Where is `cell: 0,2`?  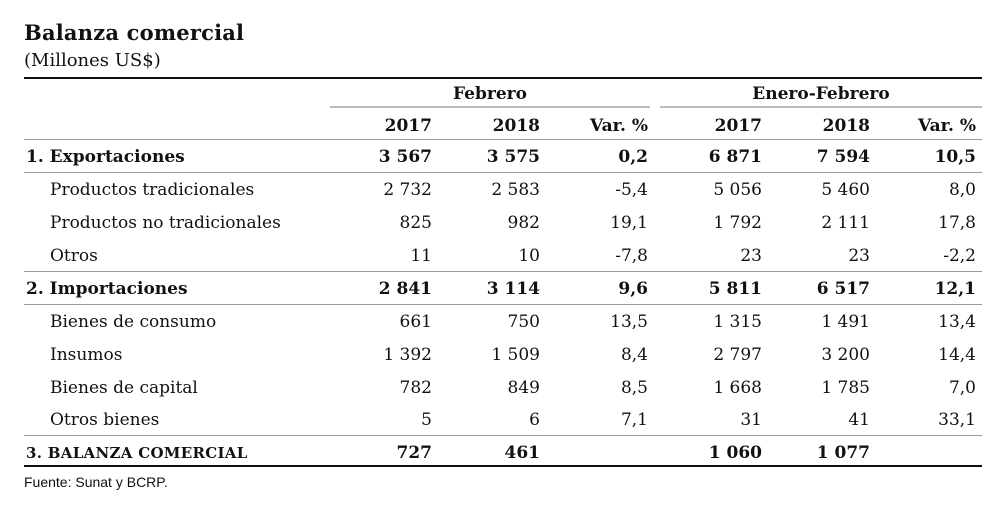
cell: 0,2 is located at coordinates (633, 157).